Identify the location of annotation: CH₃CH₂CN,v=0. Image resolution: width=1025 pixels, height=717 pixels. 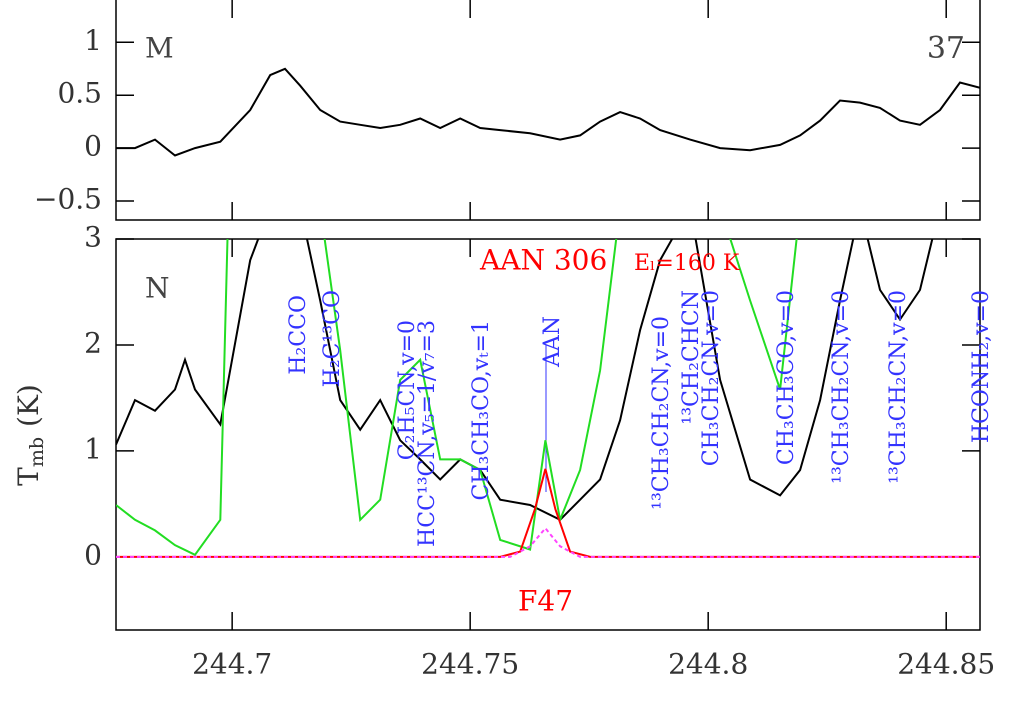
(711, 378).